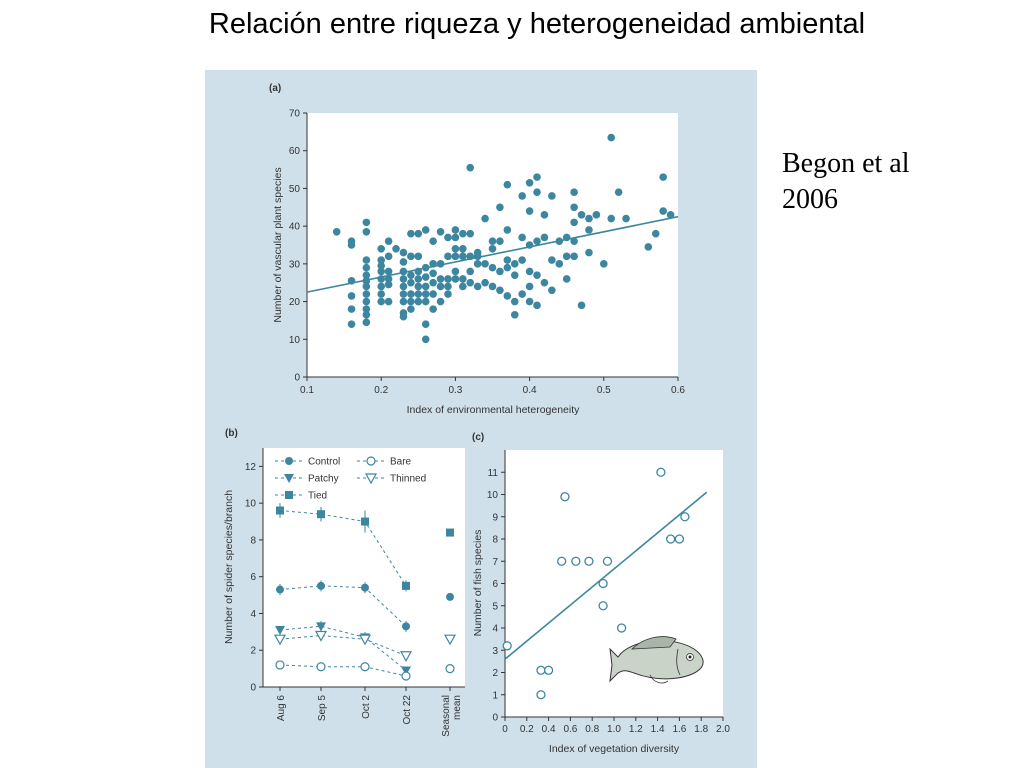 This screenshot has width=1024, height=768. What do you see at coordinates (505, 729) in the screenshot?
I see `plot-c-x-tick-label: 0` at bounding box center [505, 729].